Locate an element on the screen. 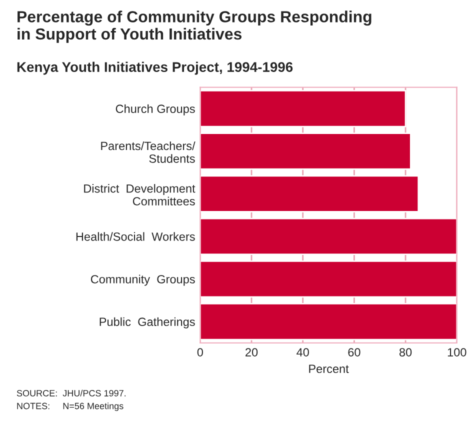  x-tick-label: 20 is located at coordinates (252, 352).